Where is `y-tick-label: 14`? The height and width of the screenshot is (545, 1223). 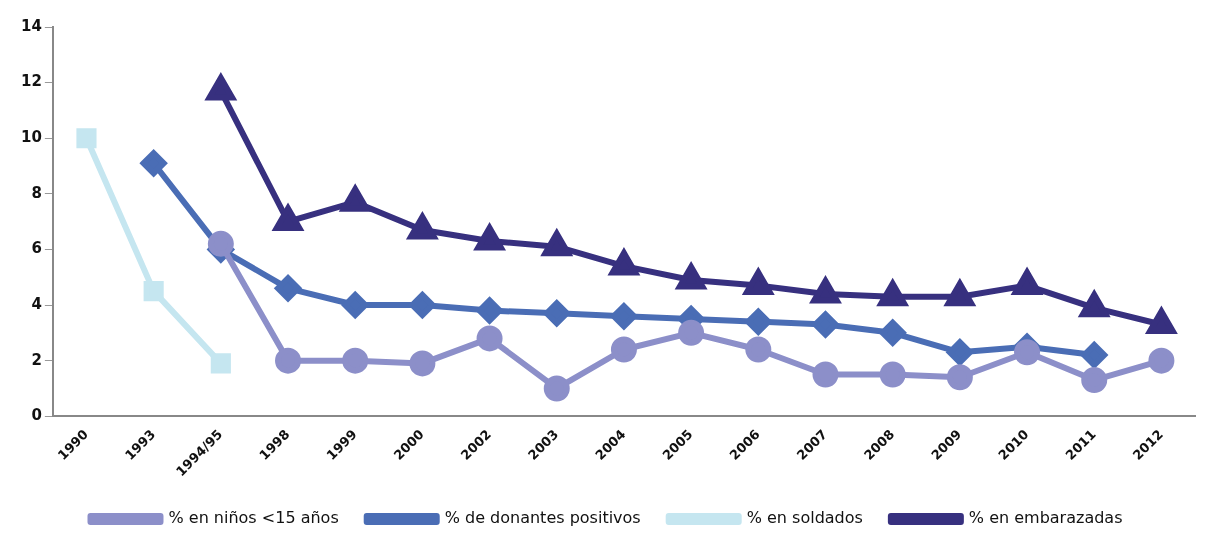
y-tick-label: 14 is located at coordinates (31, 25).